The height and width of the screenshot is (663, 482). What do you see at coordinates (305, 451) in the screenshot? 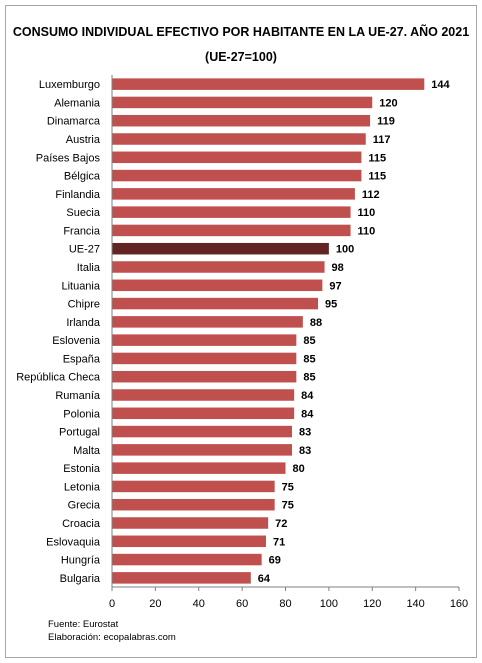
I see `value-label-20: 83` at bounding box center [305, 451].